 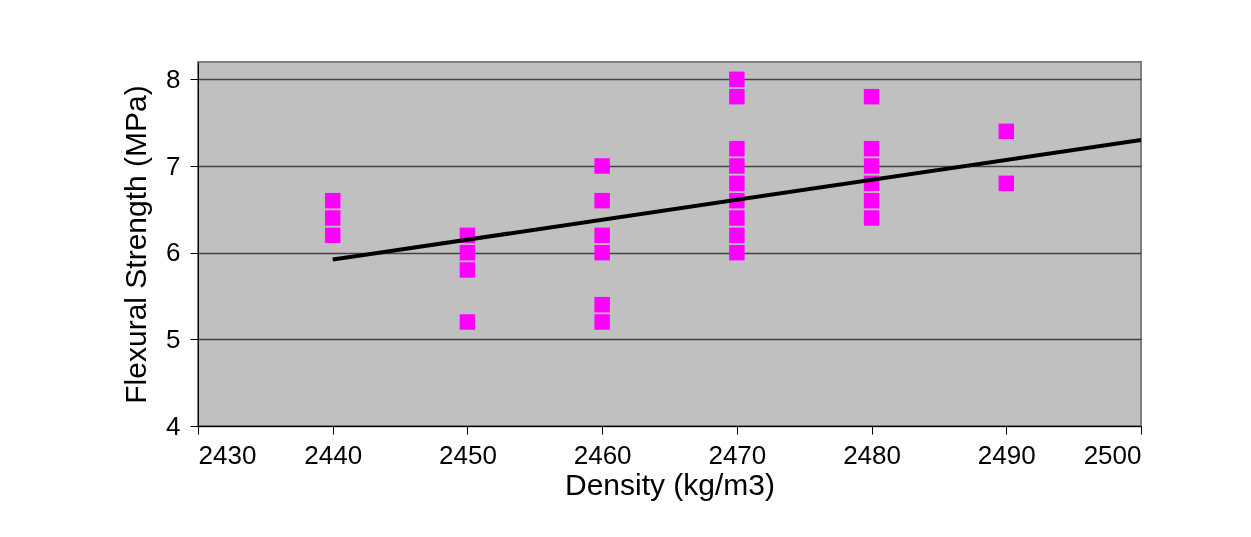 I want to click on y-tick-label: 6, so click(x=173, y=252).